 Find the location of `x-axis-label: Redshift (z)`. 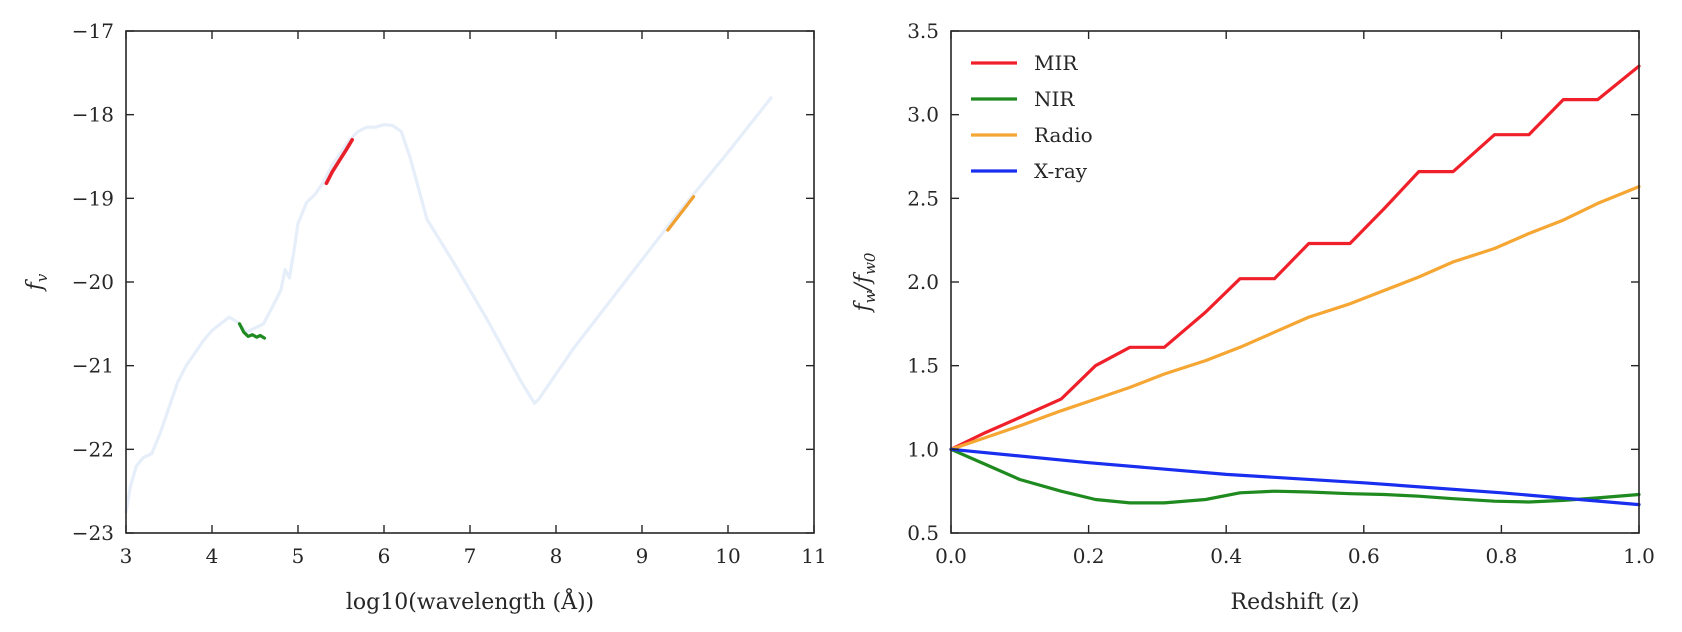

x-axis-label: Redshift (z) is located at coordinates (1295, 602).